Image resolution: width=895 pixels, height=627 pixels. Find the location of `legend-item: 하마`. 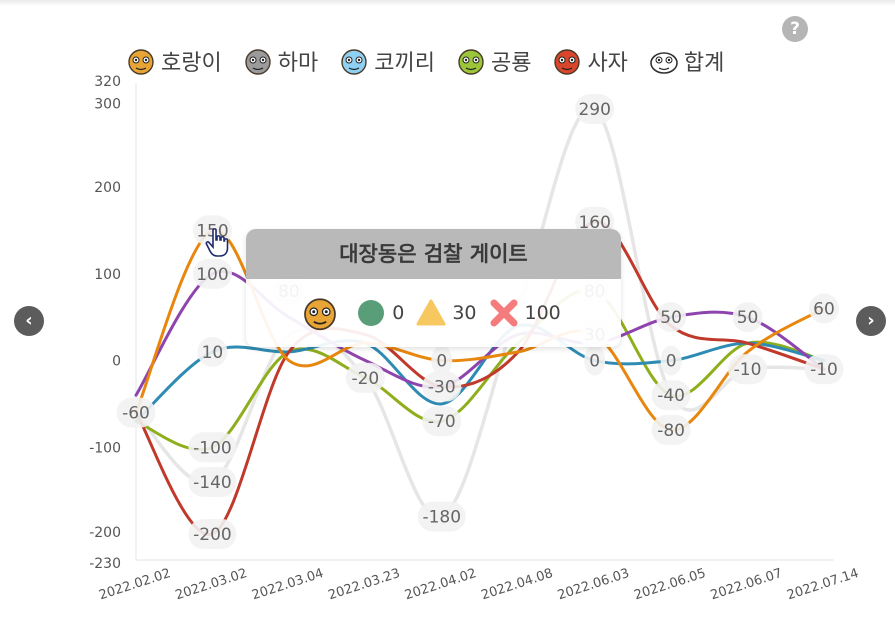

legend-item: 하마 is located at coordinates (280, 61).